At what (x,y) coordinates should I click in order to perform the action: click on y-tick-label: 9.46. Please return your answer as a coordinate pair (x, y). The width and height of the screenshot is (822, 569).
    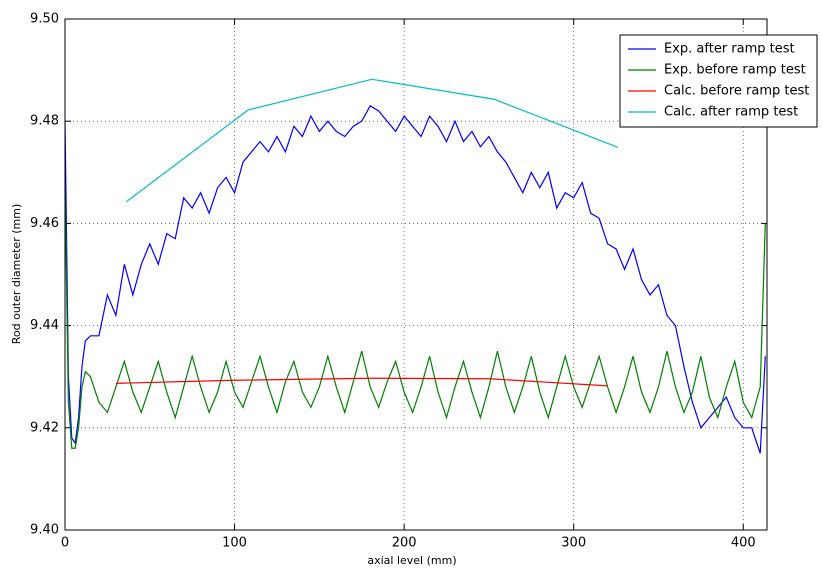
    Looking at the image, I should click on (44, 223).